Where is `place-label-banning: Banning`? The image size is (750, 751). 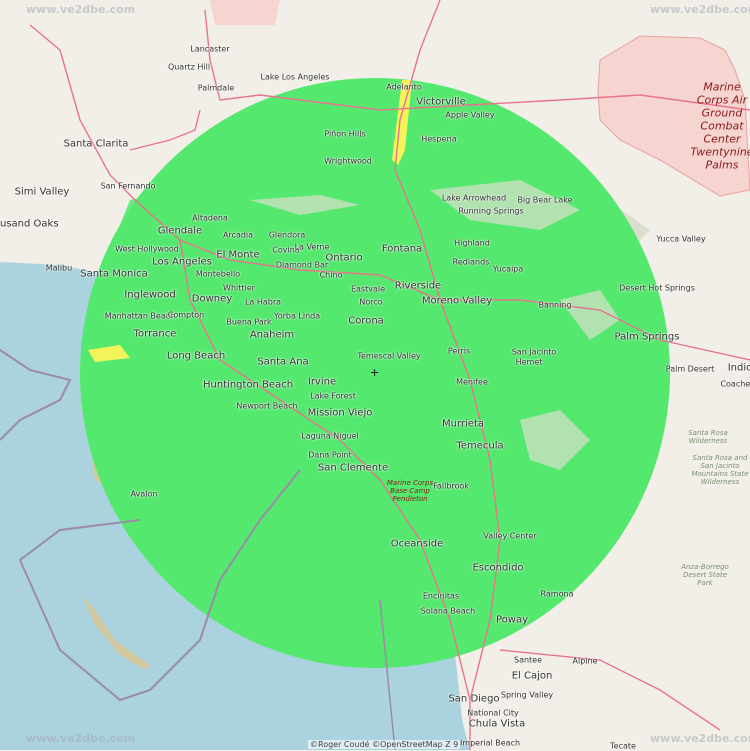
place-label-banning: Banning is located at coordinates (555, 305).